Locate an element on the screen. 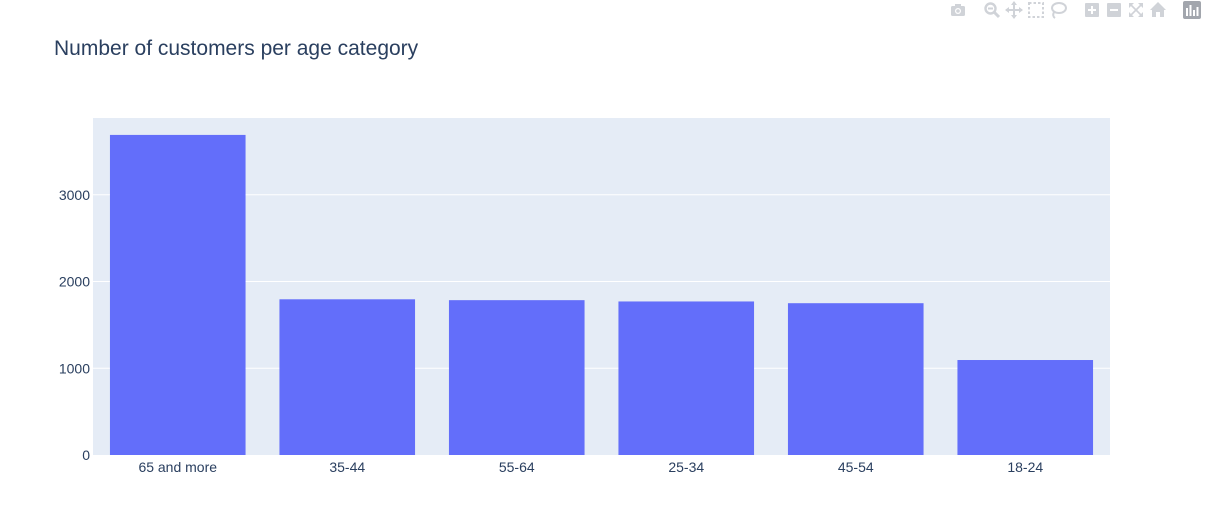 The image size is (1207, 512). zoom-out-icon is located at coordinates (1114, 10).